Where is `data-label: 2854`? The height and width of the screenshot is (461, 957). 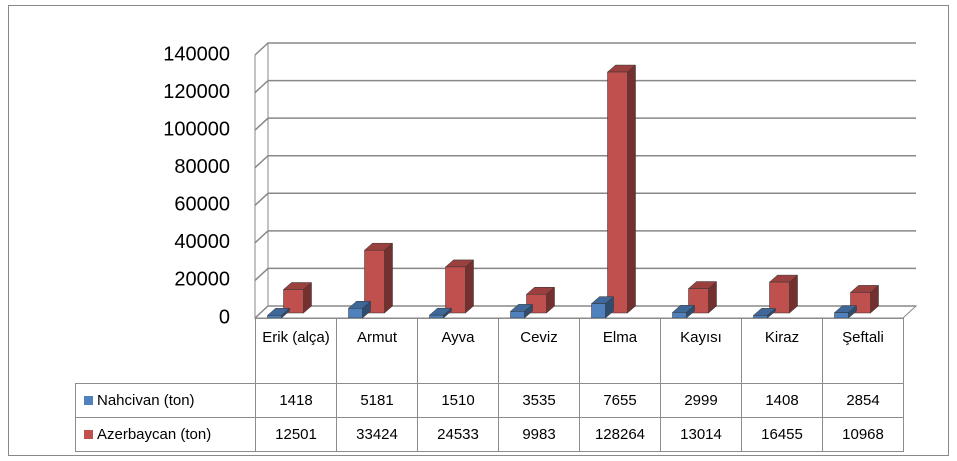
data-label: 2854 is located at coordinates (863, 400).